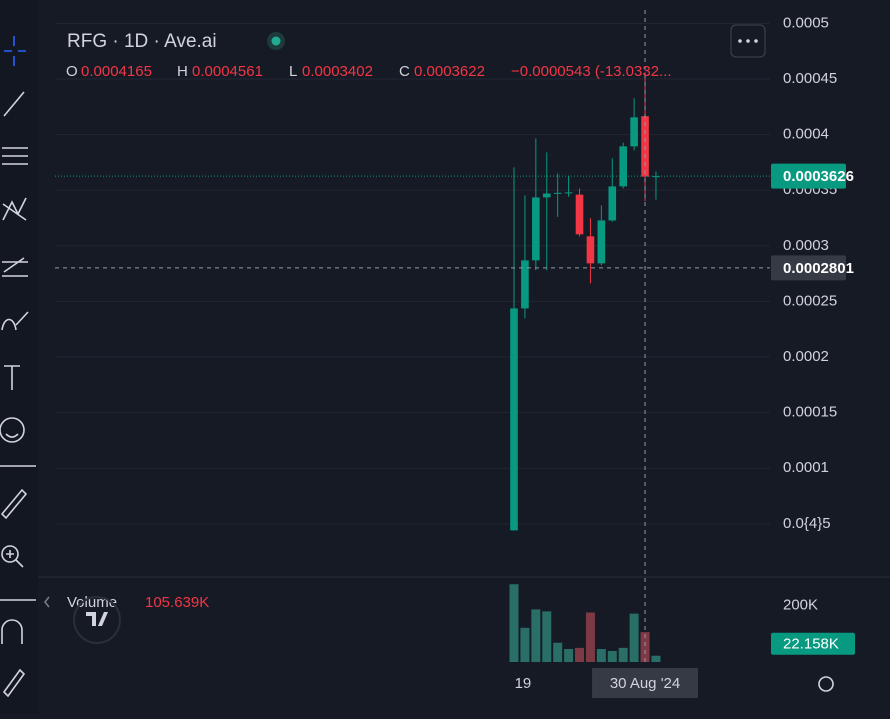 The height and width of the screenshot is (719, 890). I want to click on price-badge, so click(808, 176).